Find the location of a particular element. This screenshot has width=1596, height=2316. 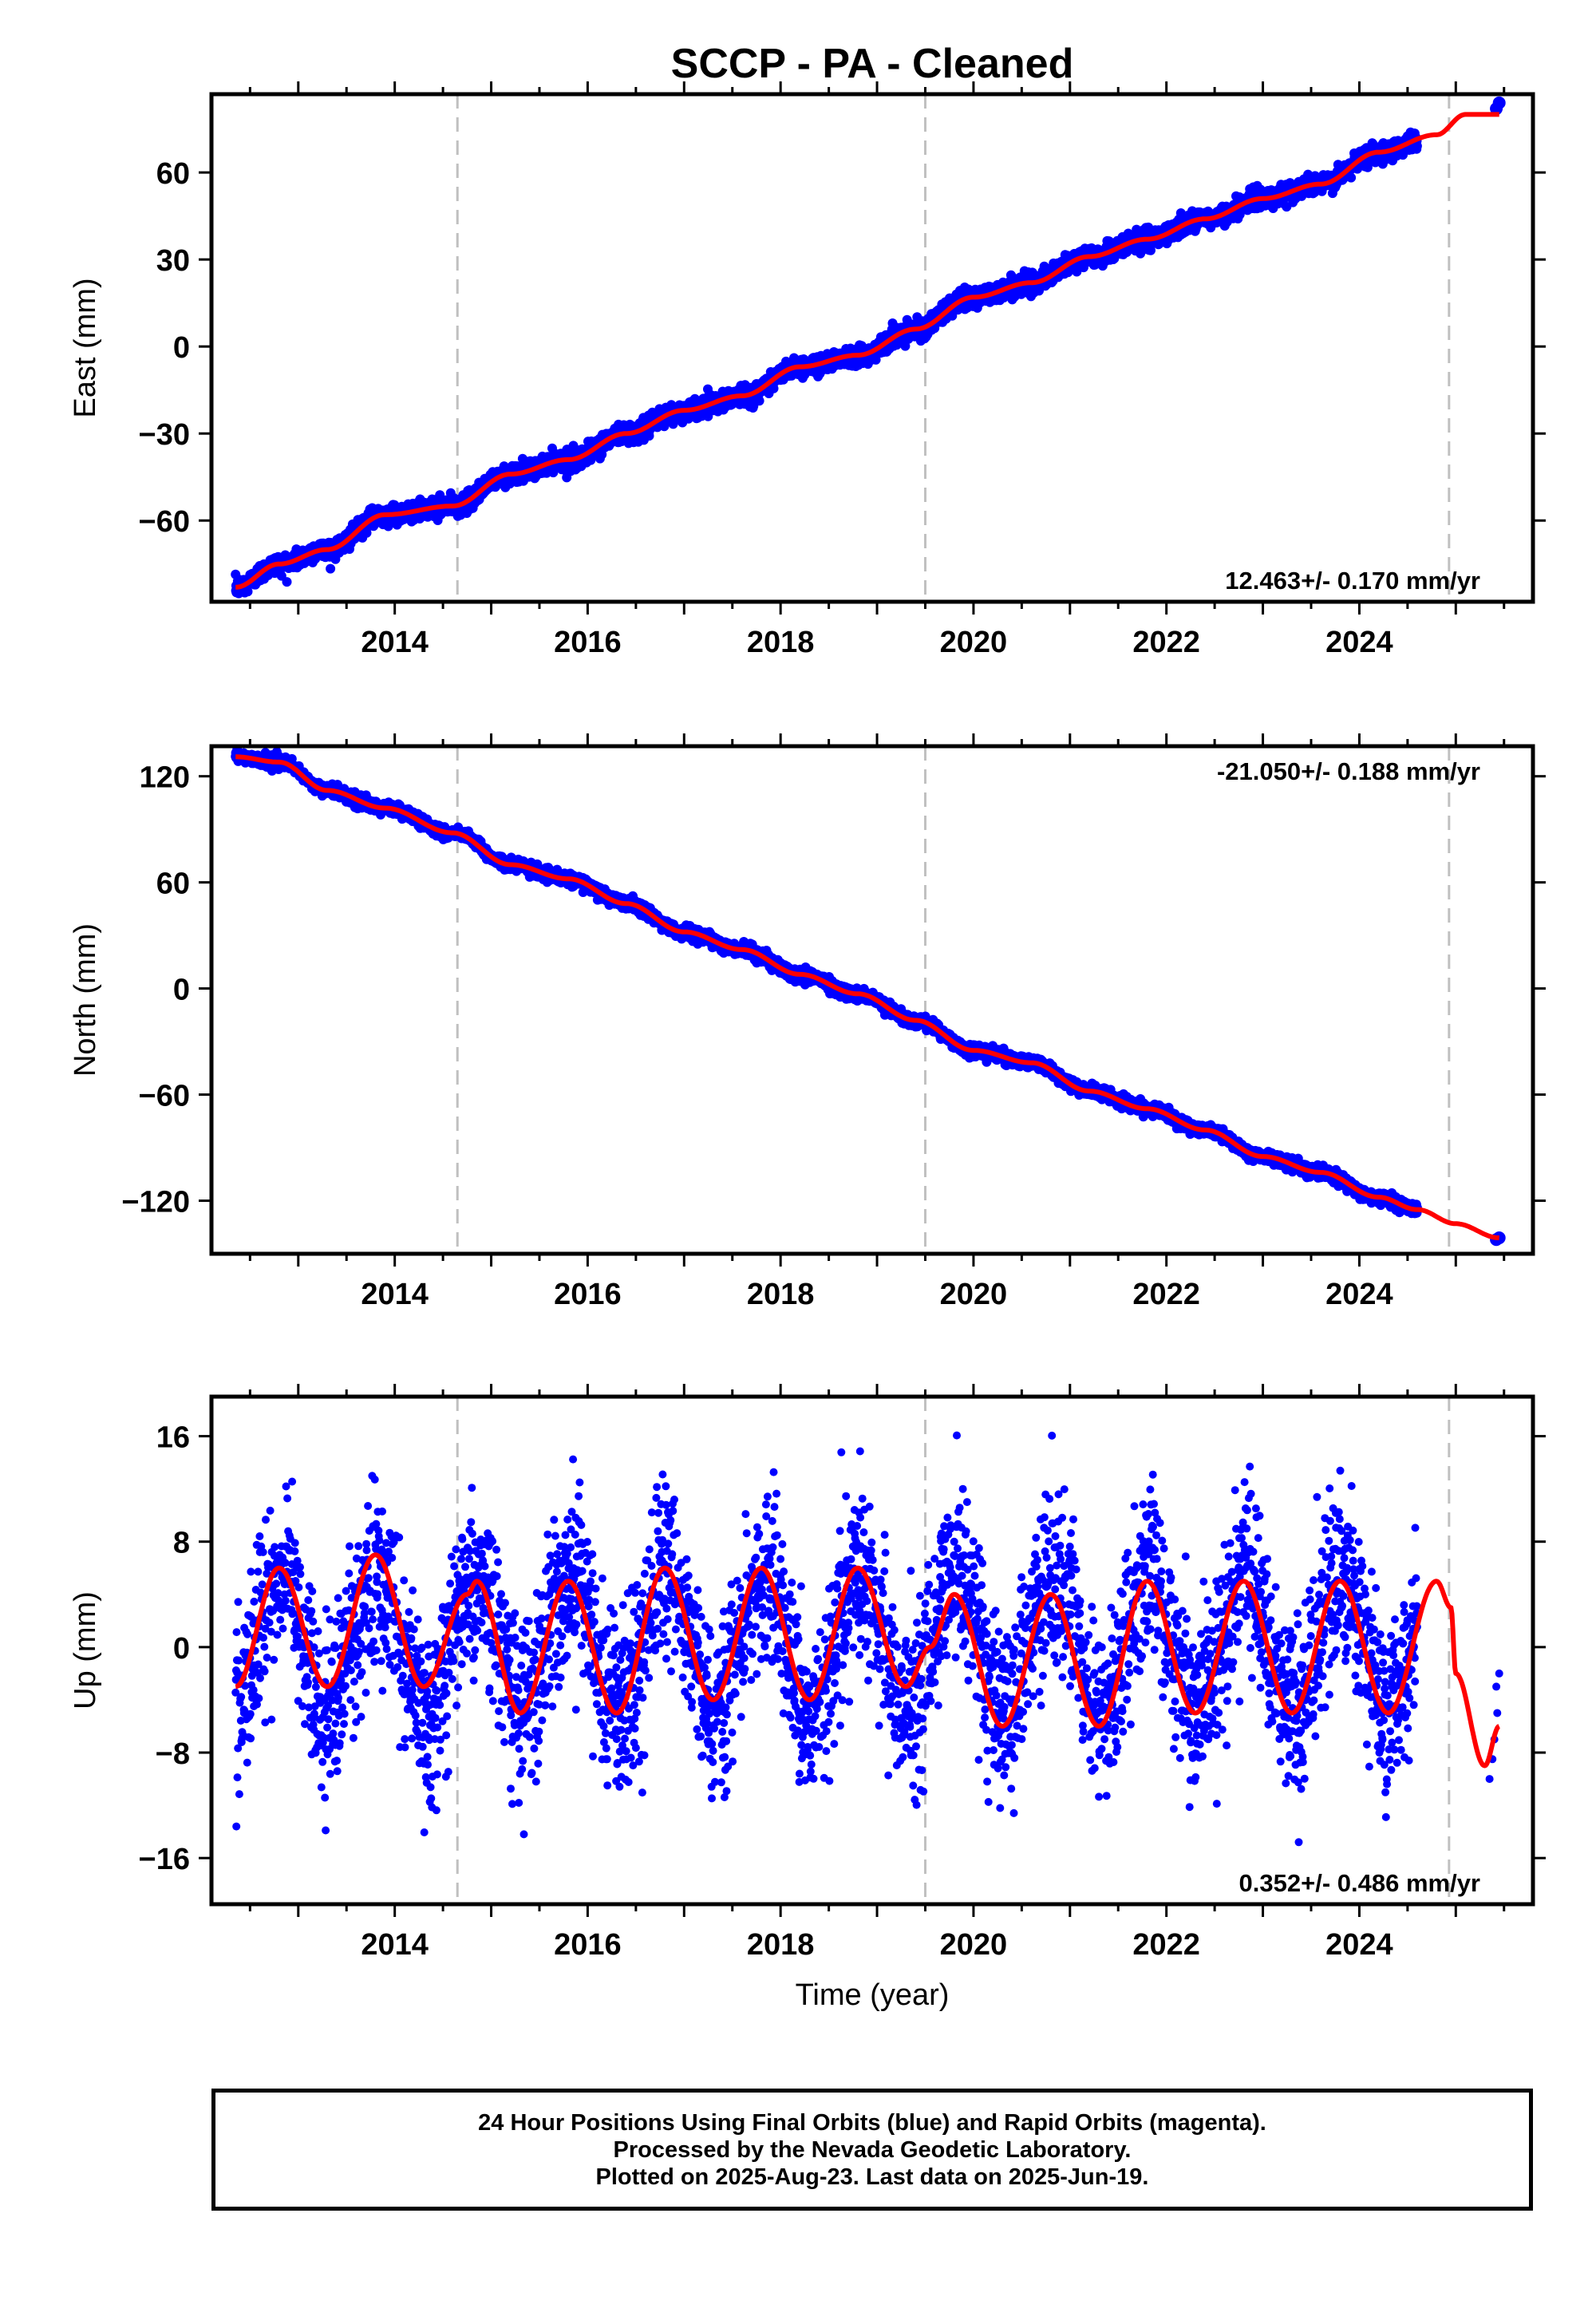

x-tick-label: 2022 is located at coordinates (1166, 642).